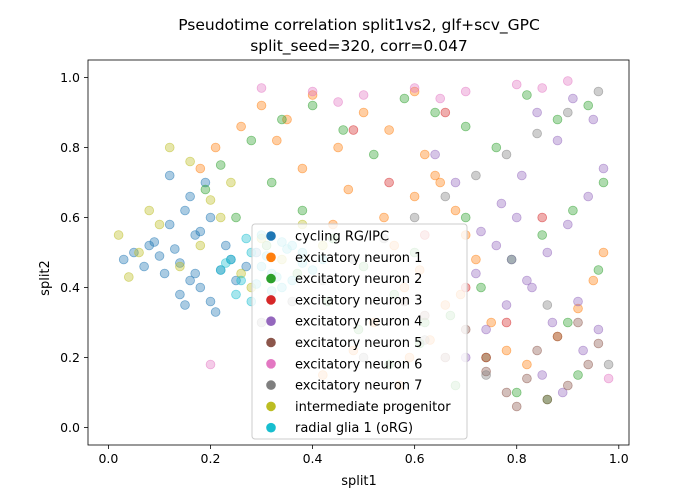 This screenshot has width=700, height=500. I want to click on x-tick-label: 1.0, so click(619, 458).